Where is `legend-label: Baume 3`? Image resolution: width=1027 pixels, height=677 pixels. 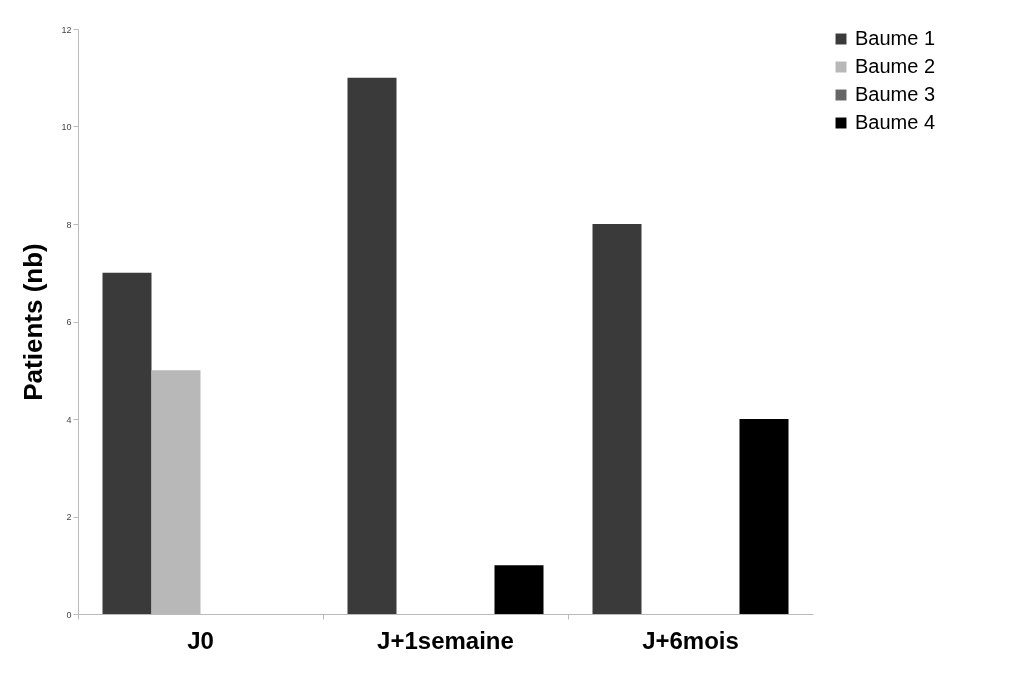 legend-label: Baume 3 is located at coordinates (895, 94).